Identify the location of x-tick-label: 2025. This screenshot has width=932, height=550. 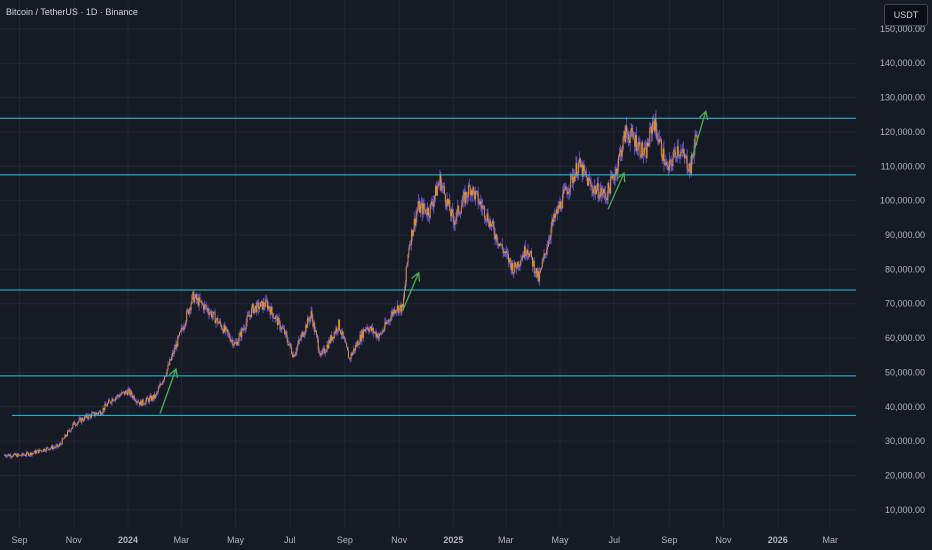
(453, 540).